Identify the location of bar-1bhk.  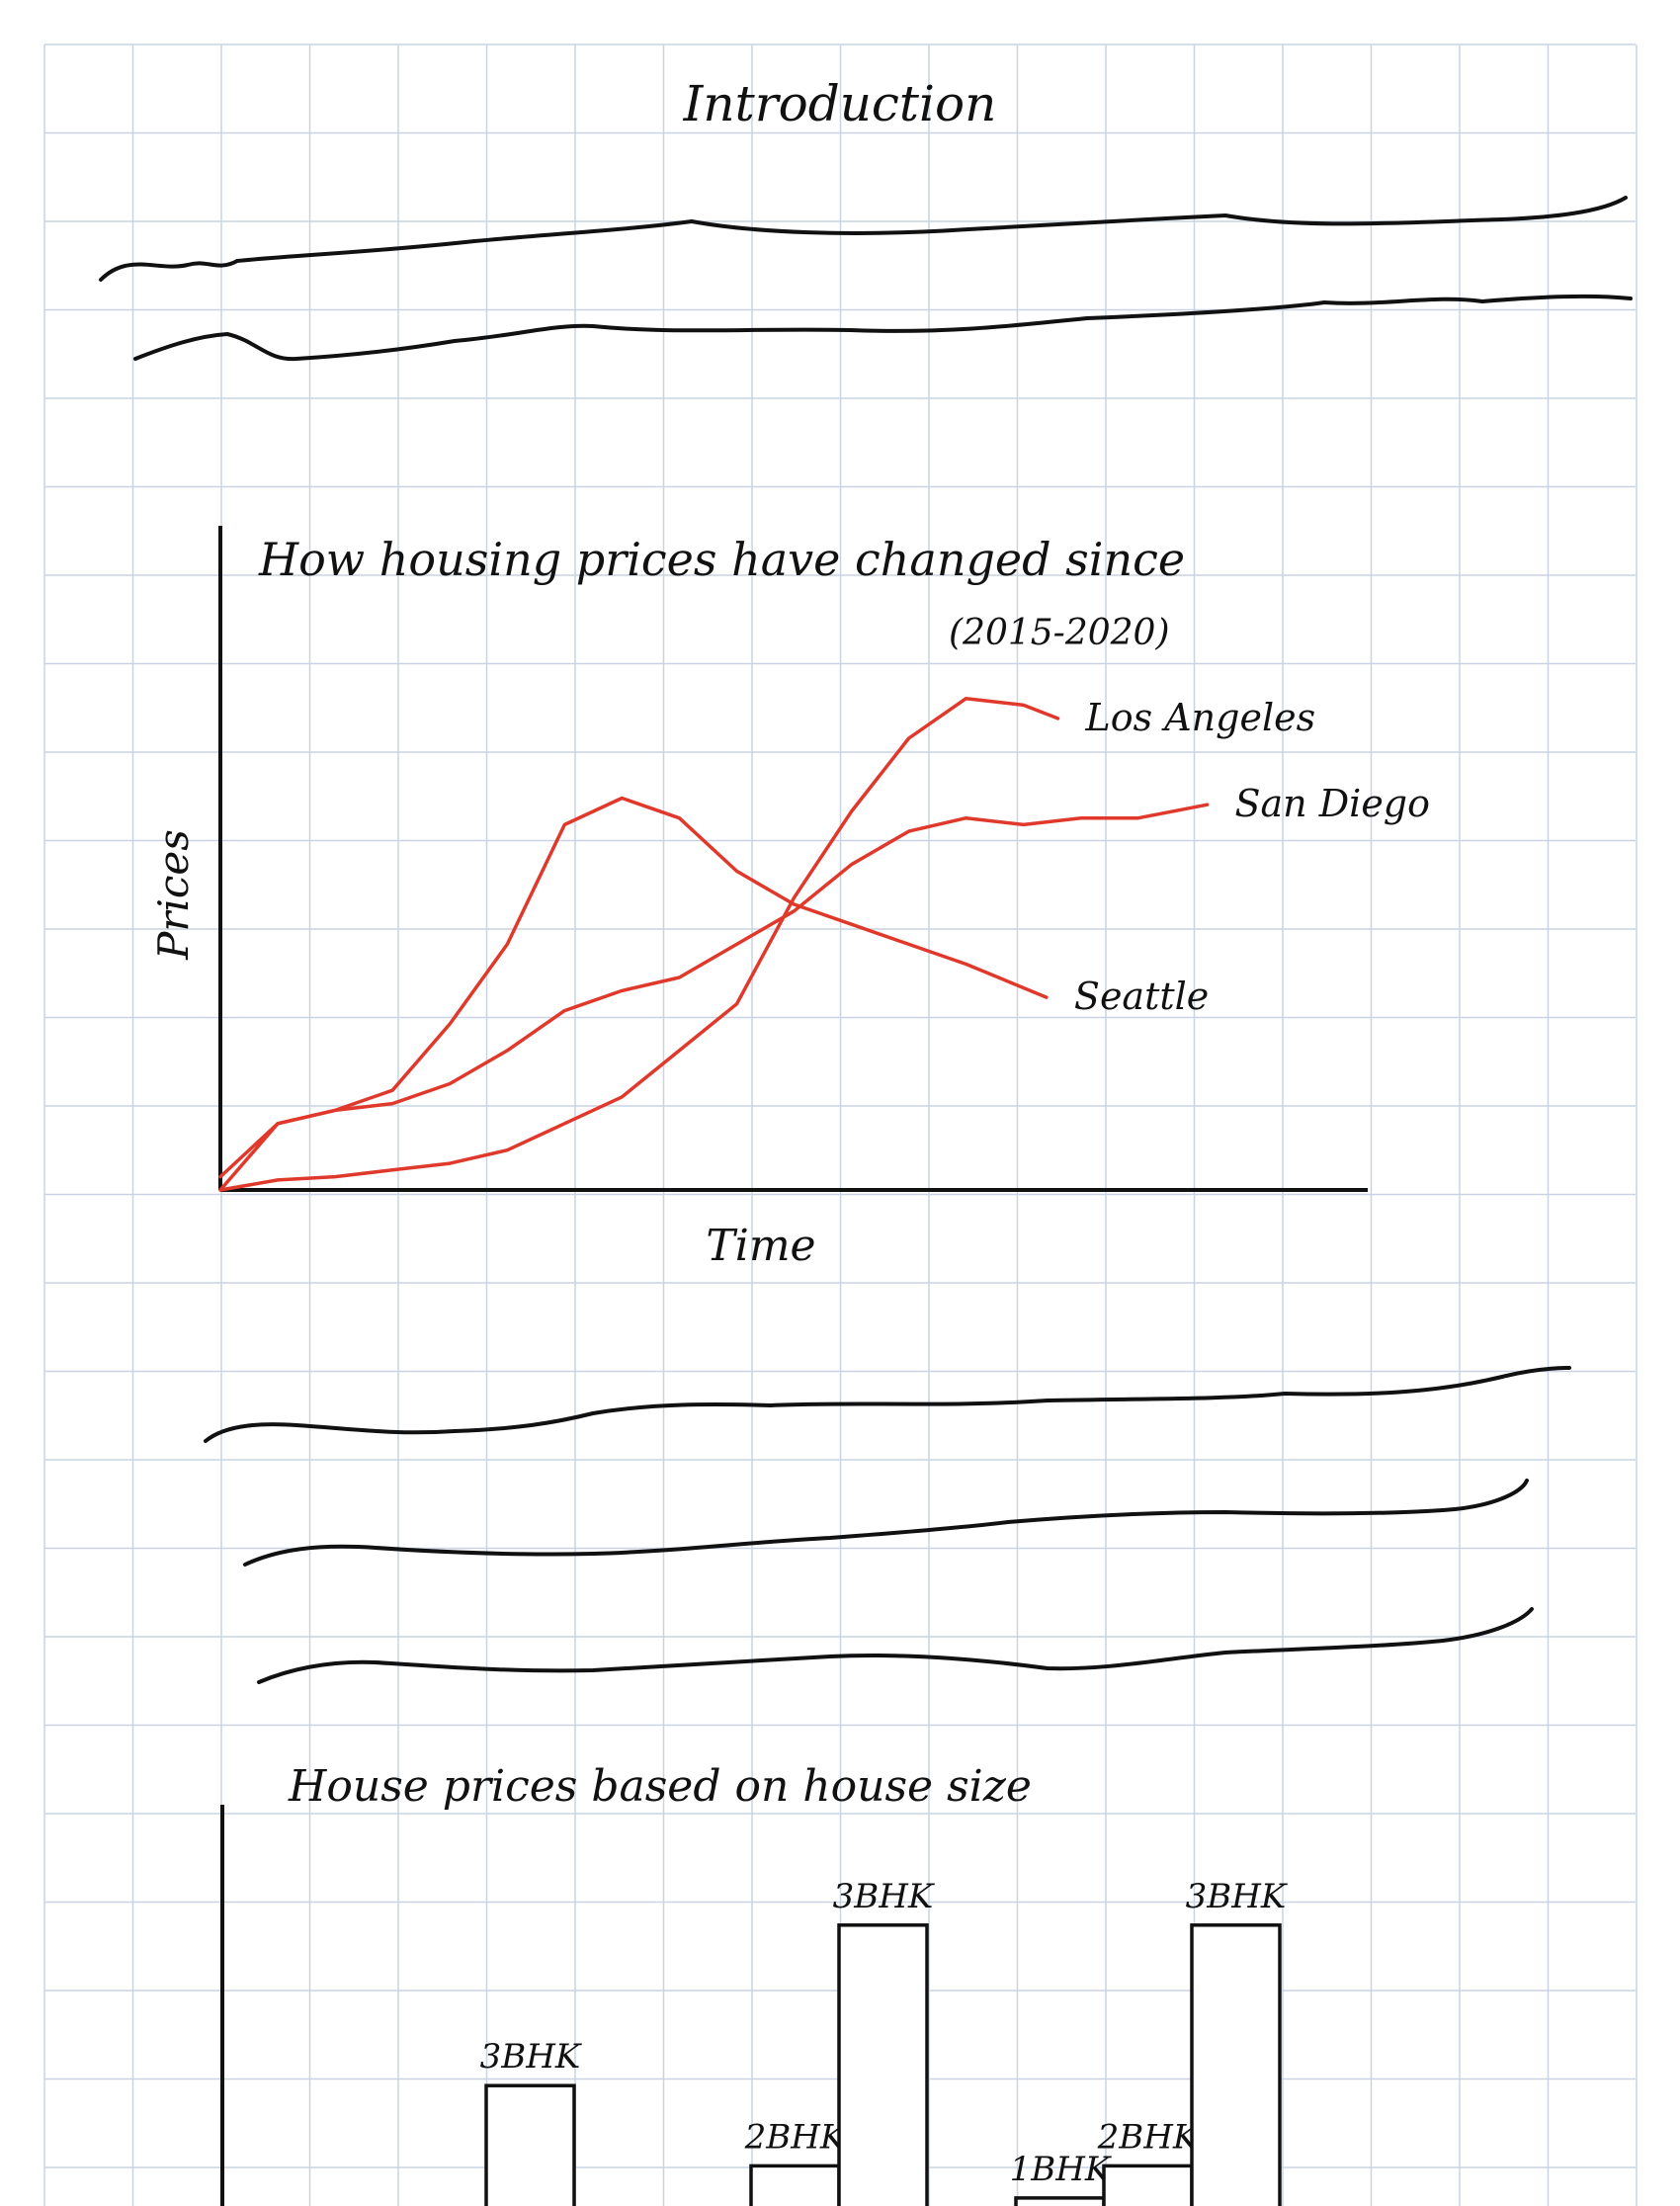
(1060, 2201).